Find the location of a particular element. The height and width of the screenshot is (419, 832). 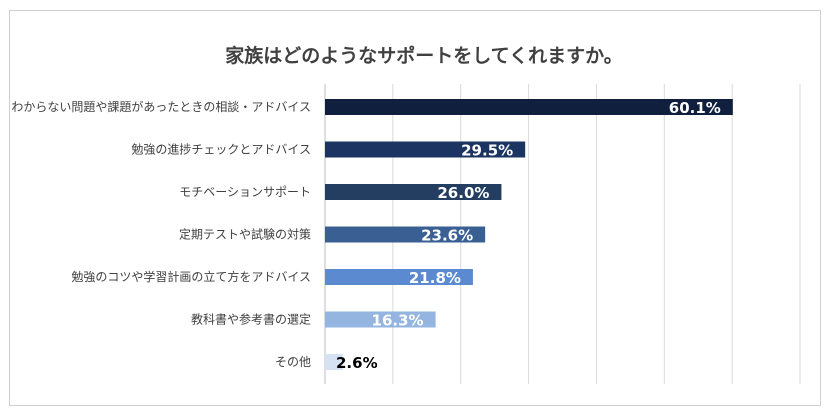

value-label-5: 21.8% is located at coordinates (435, 278).